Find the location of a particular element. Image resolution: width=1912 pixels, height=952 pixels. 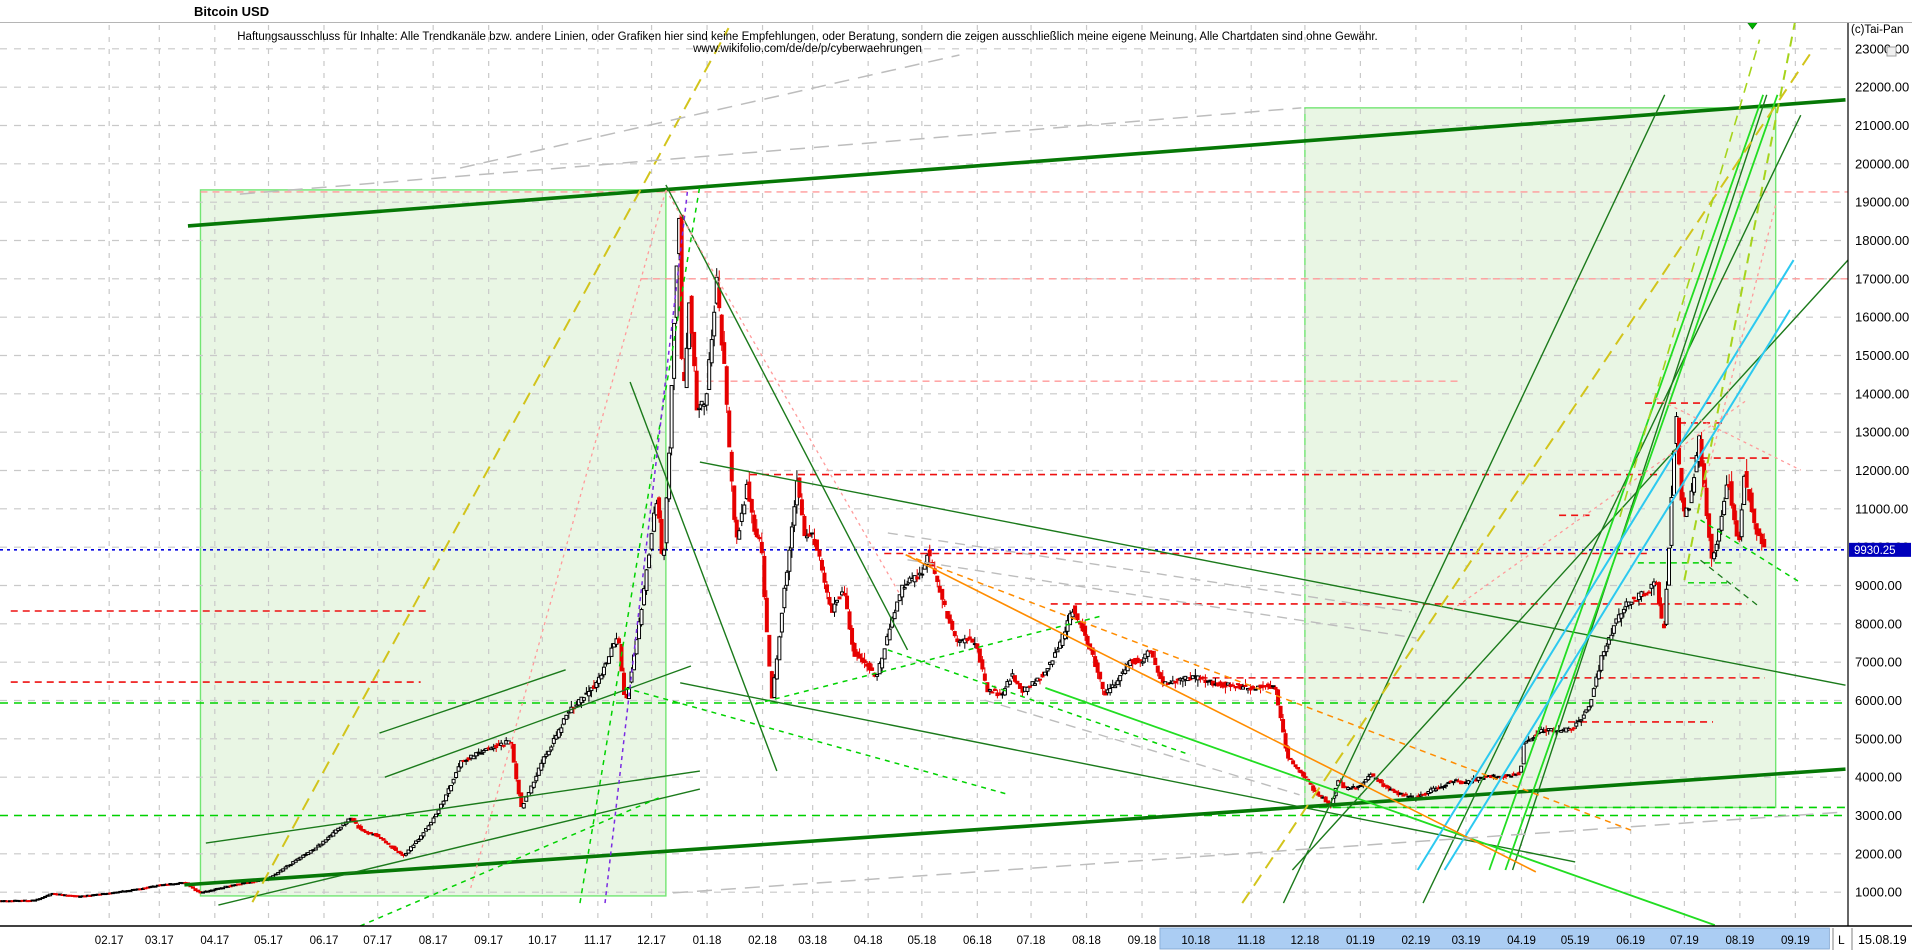

month-tick-label: 11.18 is located at coordinates (1251, 941).